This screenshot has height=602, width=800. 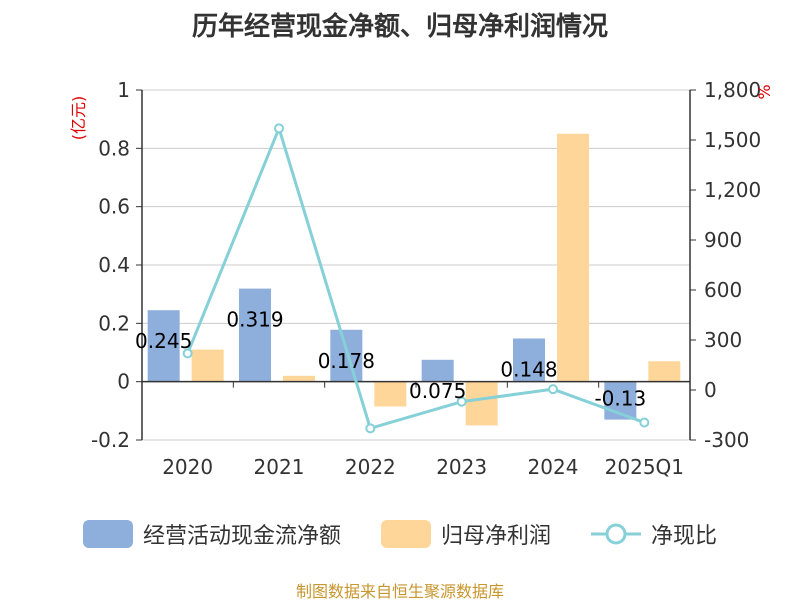 I want to click on legend-label-ratio: 净现比, so click(x=684, y=536).